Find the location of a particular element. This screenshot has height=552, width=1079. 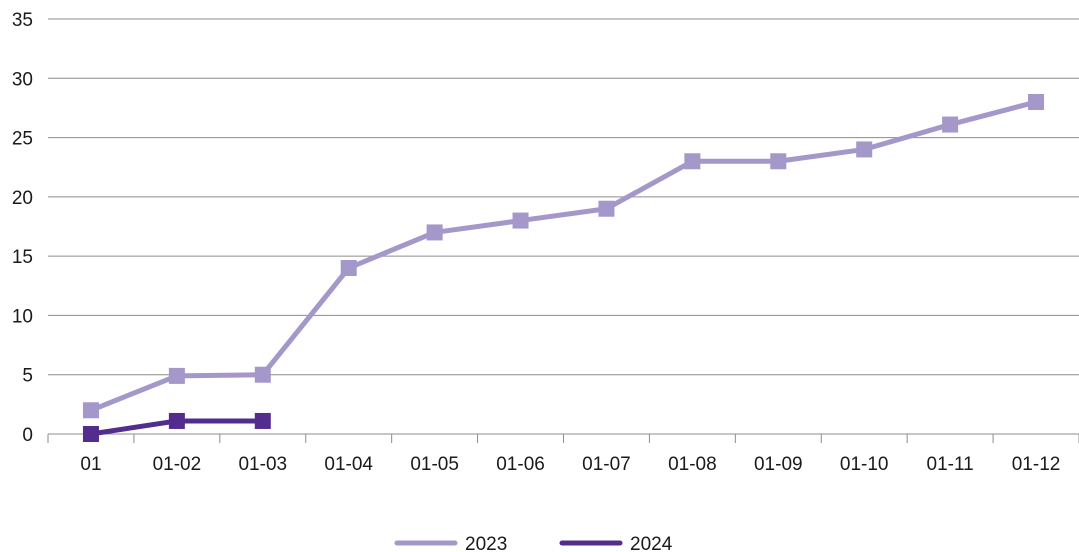

x-tick-label: 01-05 is located at coordinates (434, 464).